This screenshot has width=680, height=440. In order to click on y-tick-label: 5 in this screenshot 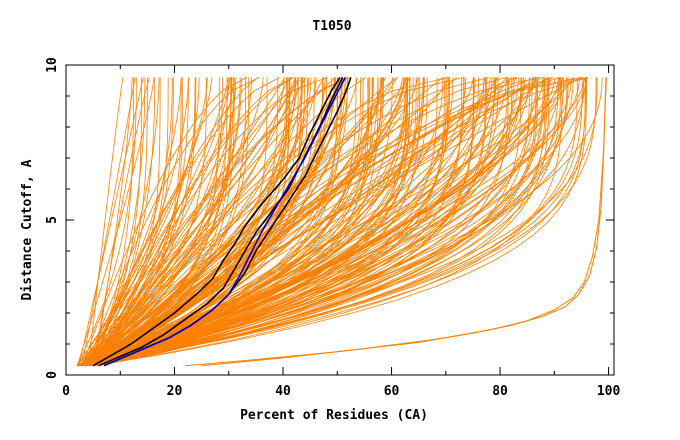, I will do `click(52, 220)`.